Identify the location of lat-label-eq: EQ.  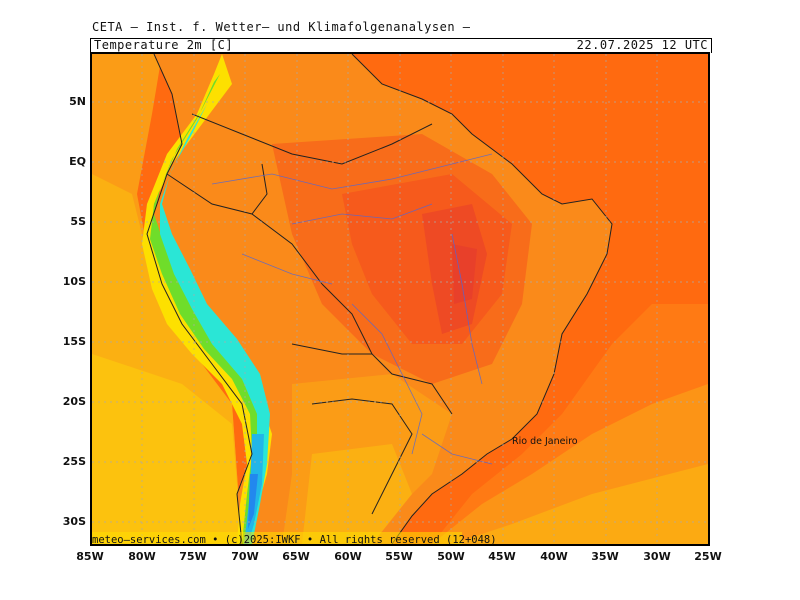
(77, 161).